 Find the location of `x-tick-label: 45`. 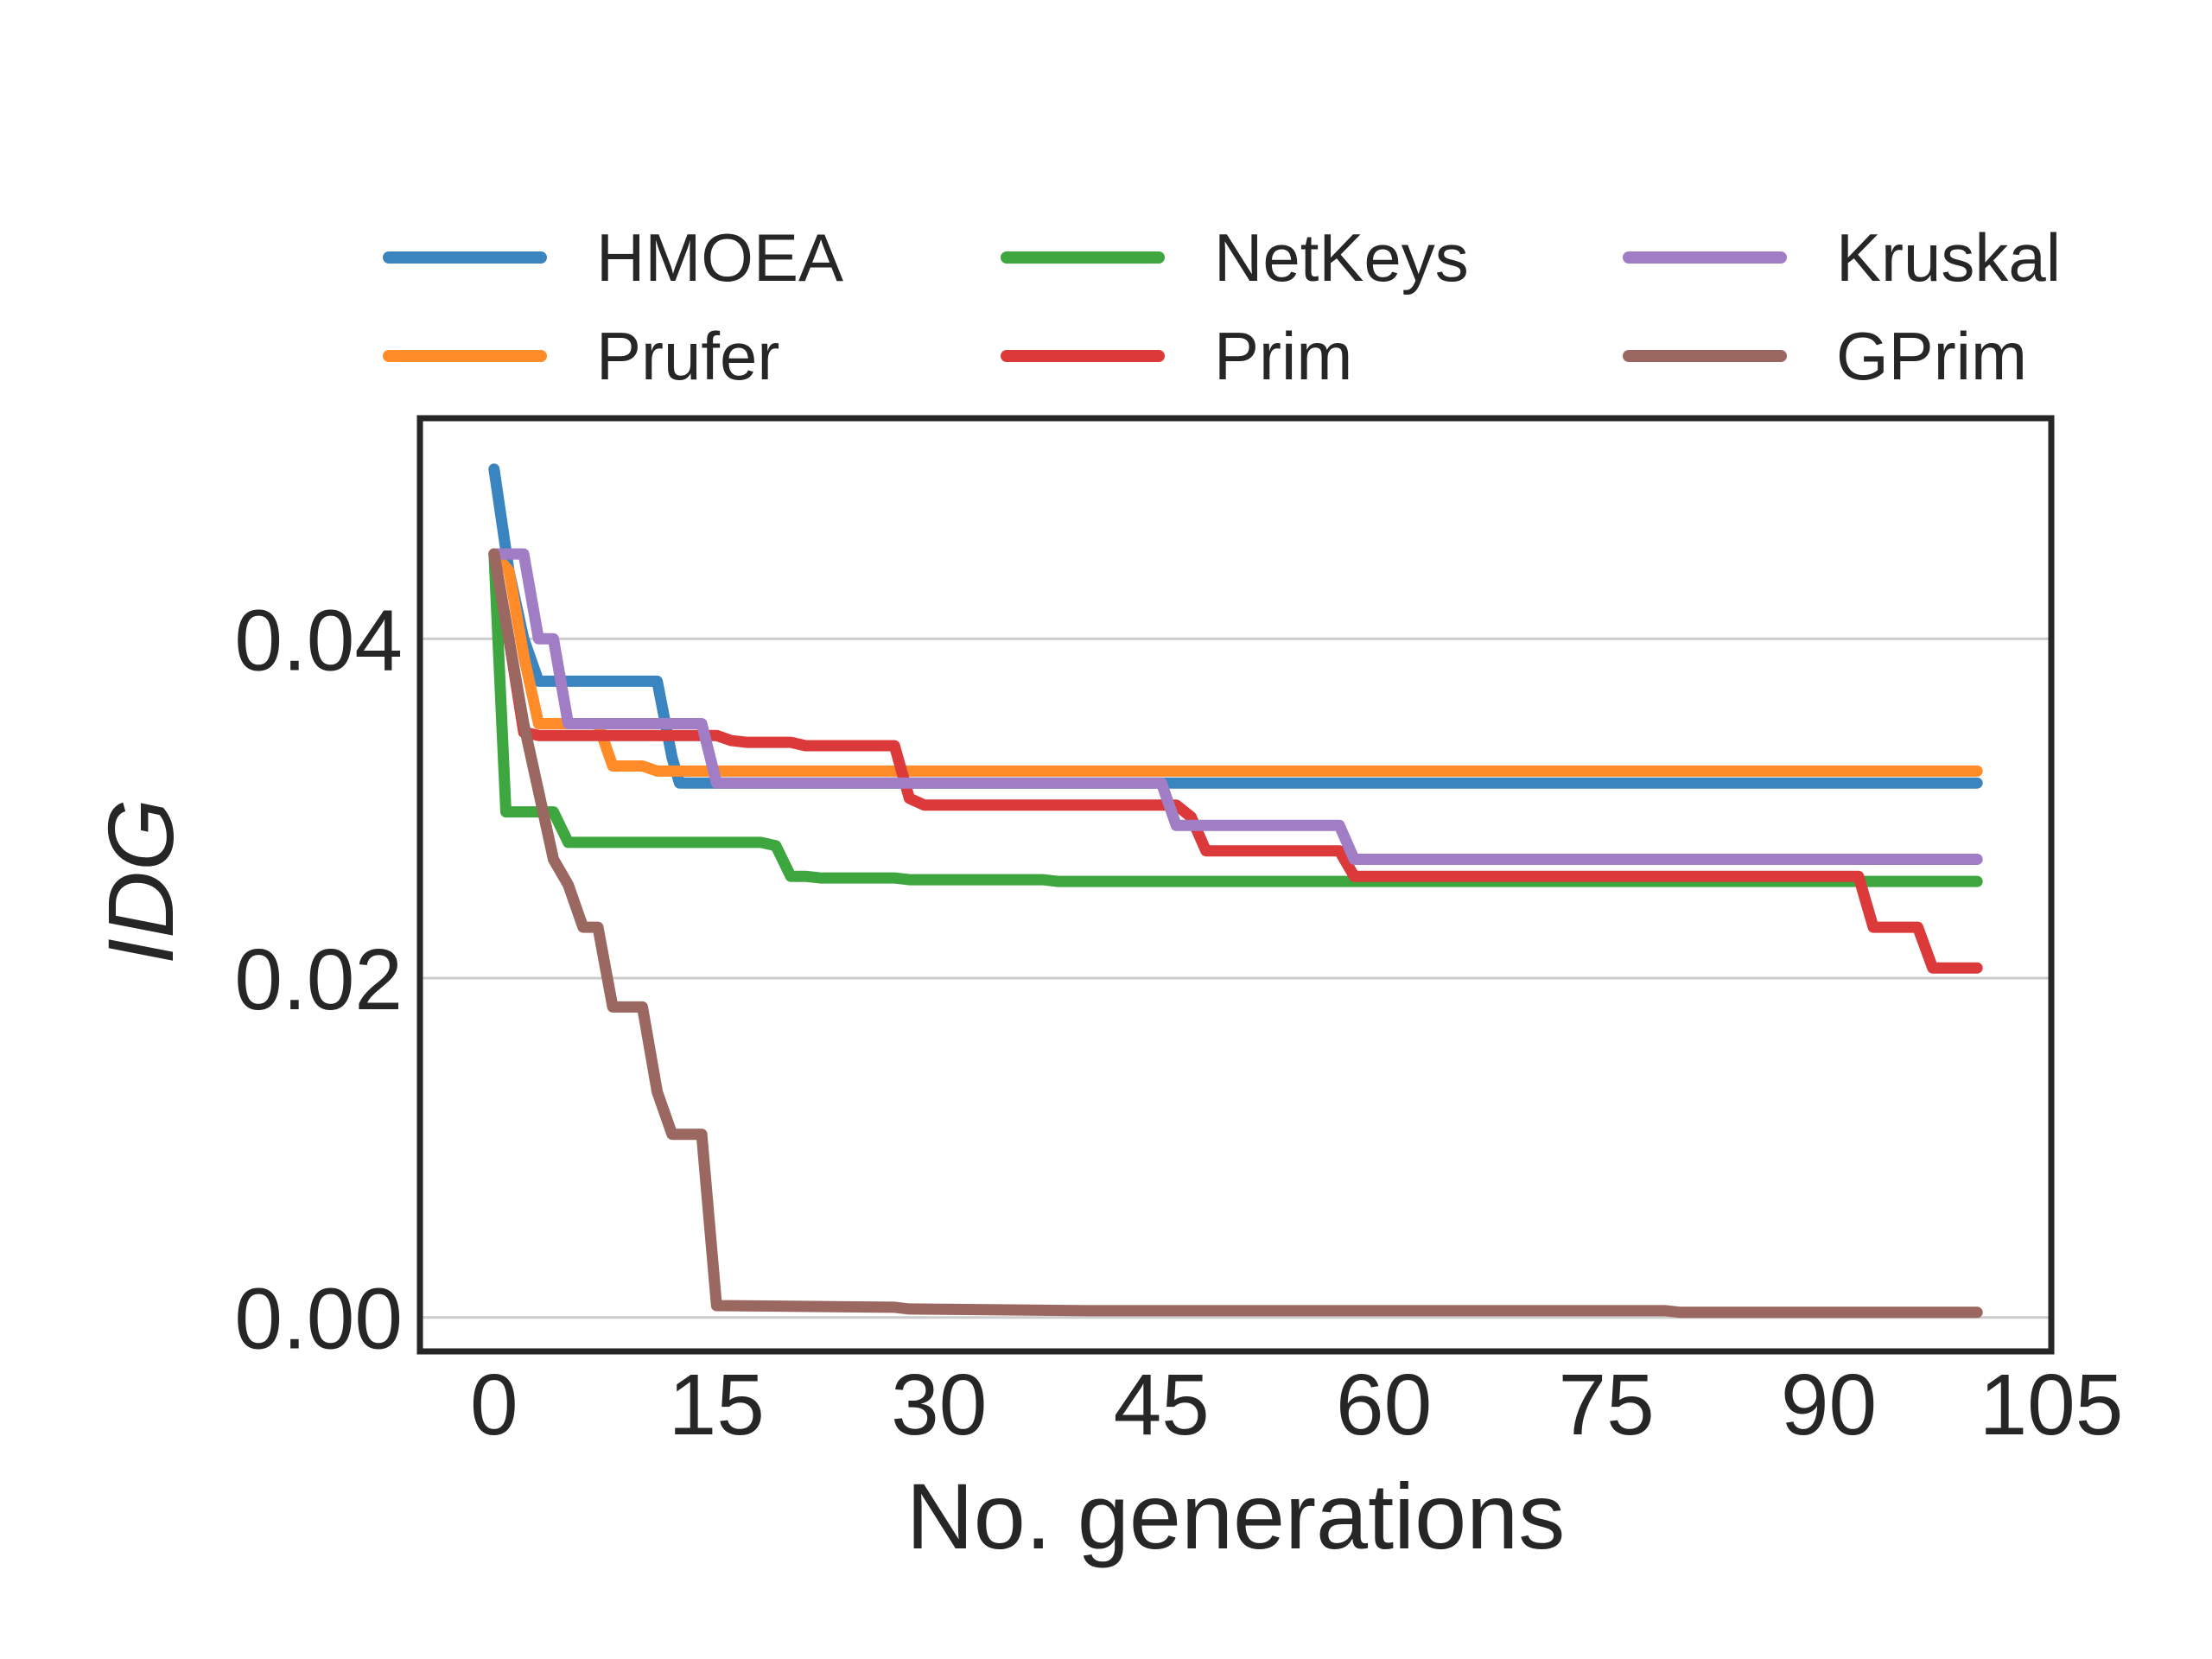

x-tick-label: 45 is located at coordinates (1162, 1405).